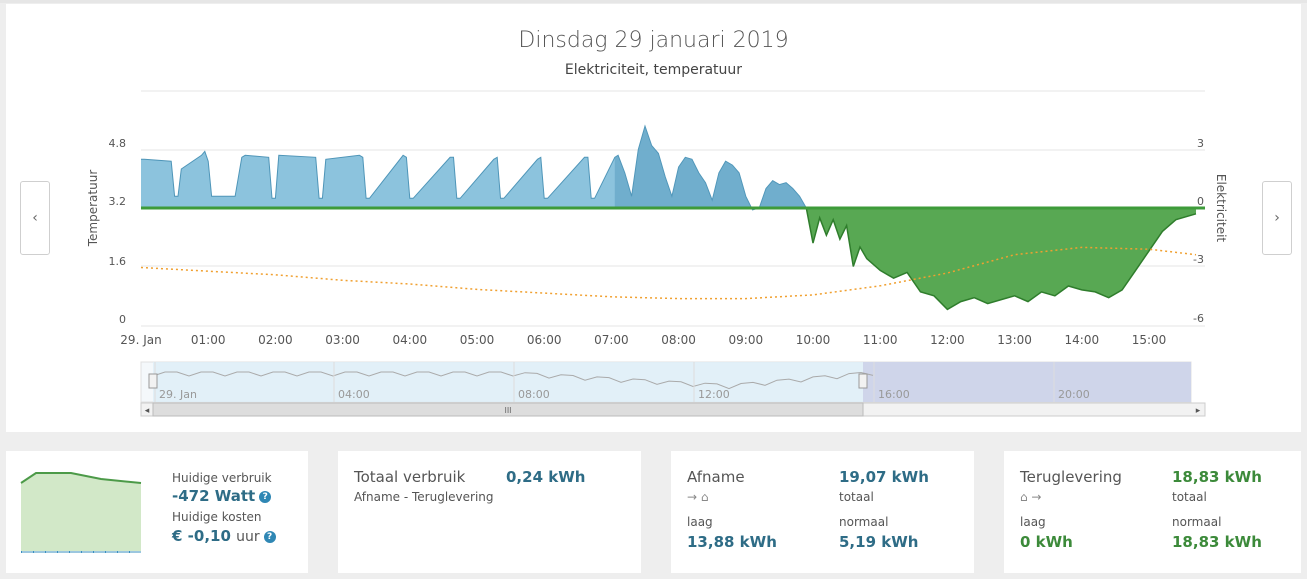  I want to click on navigator-label: 29. Jan, so click(178, 394).